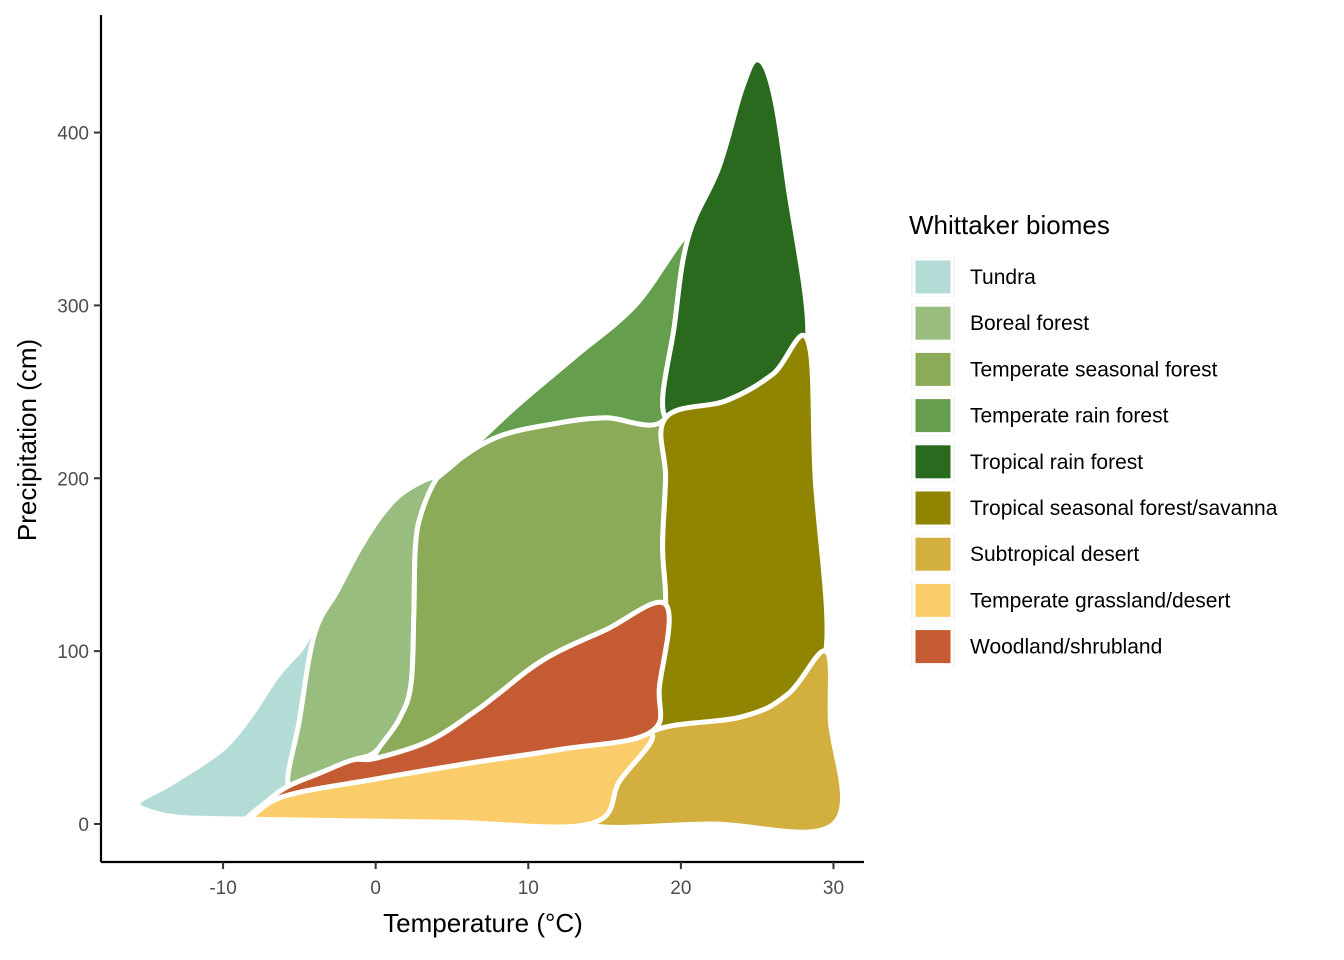  I want to click on legend-item-subtropical-desert: Subtropical desert, so click(1025, 554).